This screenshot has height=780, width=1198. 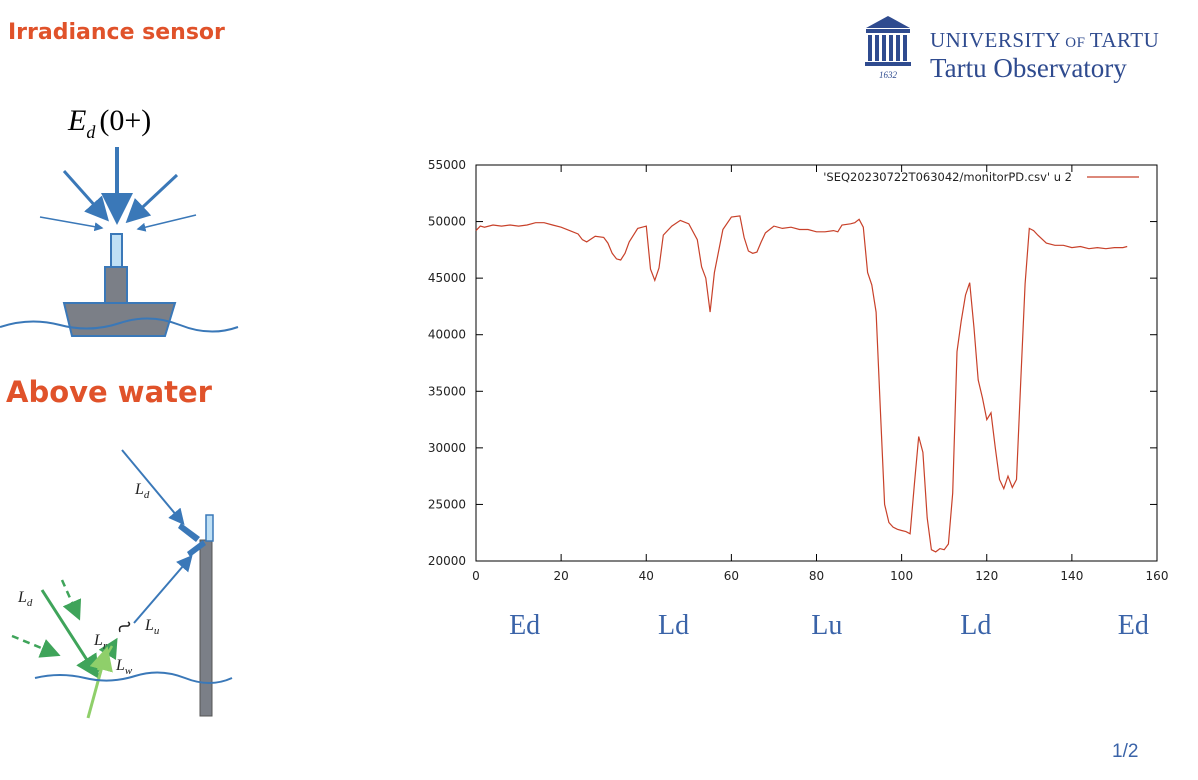 What do you see at coordinates (888, 75) in the screenshot?
I see `logo-year: 1632` at bounding box center [888, 75].